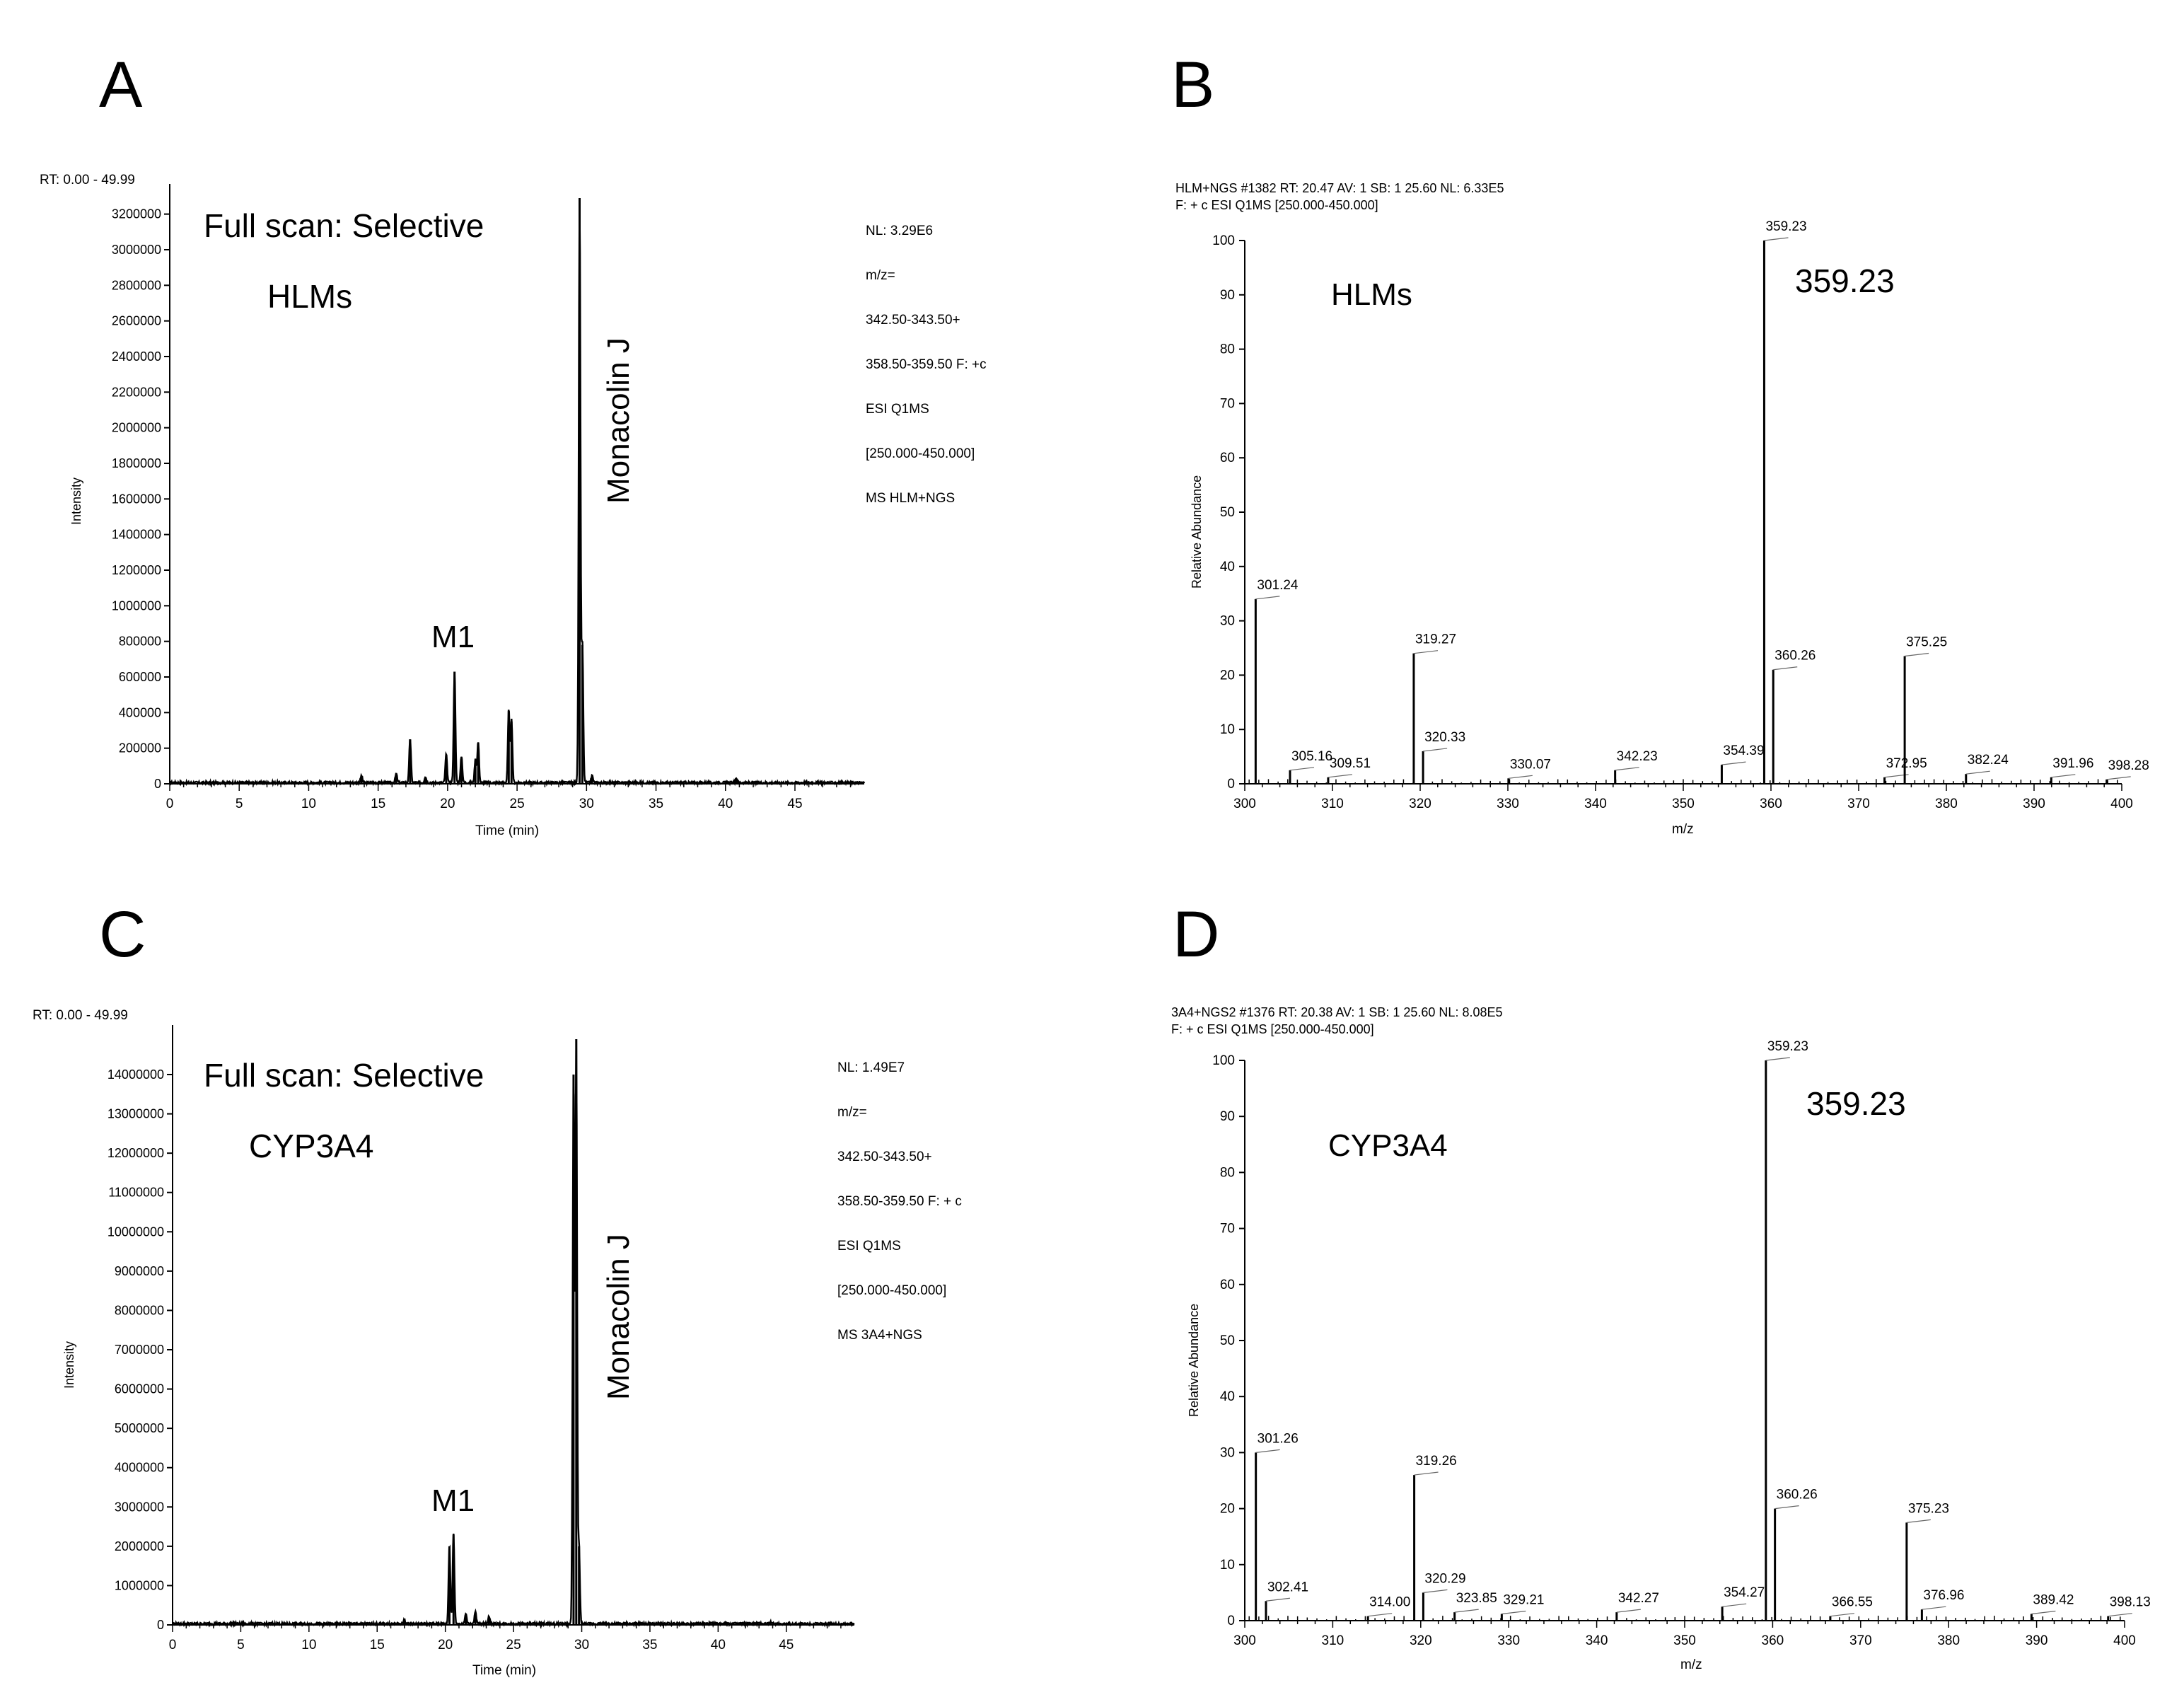  Describe the element at coordinates (1231, 1621) in the screenshot. I see `y-tick-label: 0` at that location.